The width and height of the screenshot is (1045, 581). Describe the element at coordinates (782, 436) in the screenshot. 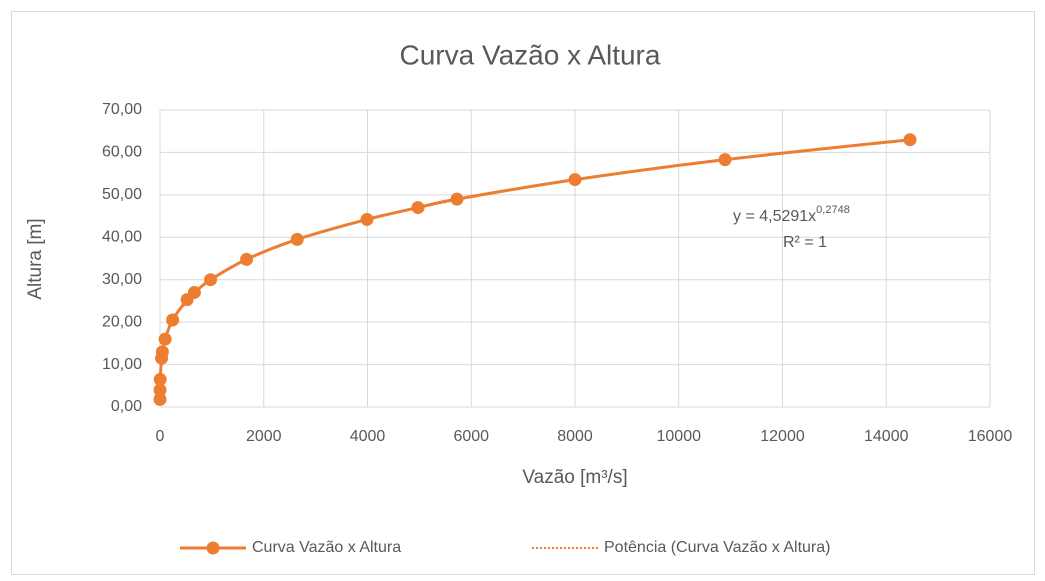

I see `x-tick-label: 12000` at that location.